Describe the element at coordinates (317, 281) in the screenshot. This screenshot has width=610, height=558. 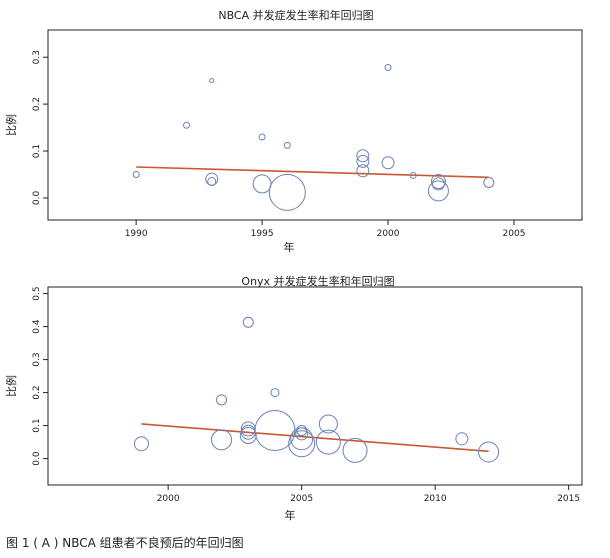
I see `chart-title: Onyx 并发症发生率和年回归图` at that location.